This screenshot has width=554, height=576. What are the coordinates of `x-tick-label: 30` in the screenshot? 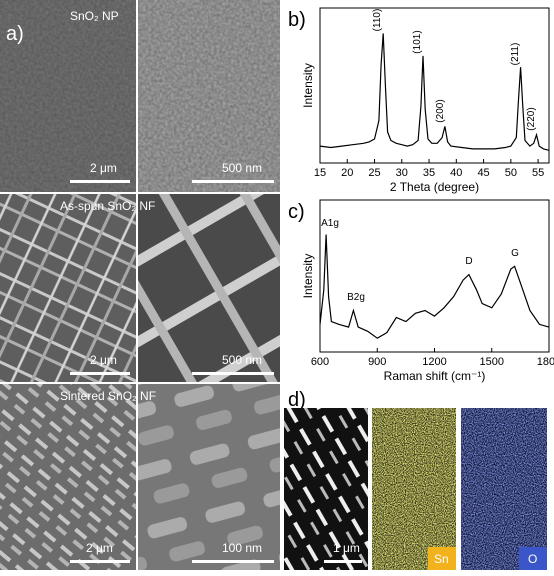 It's located at (402, 173).